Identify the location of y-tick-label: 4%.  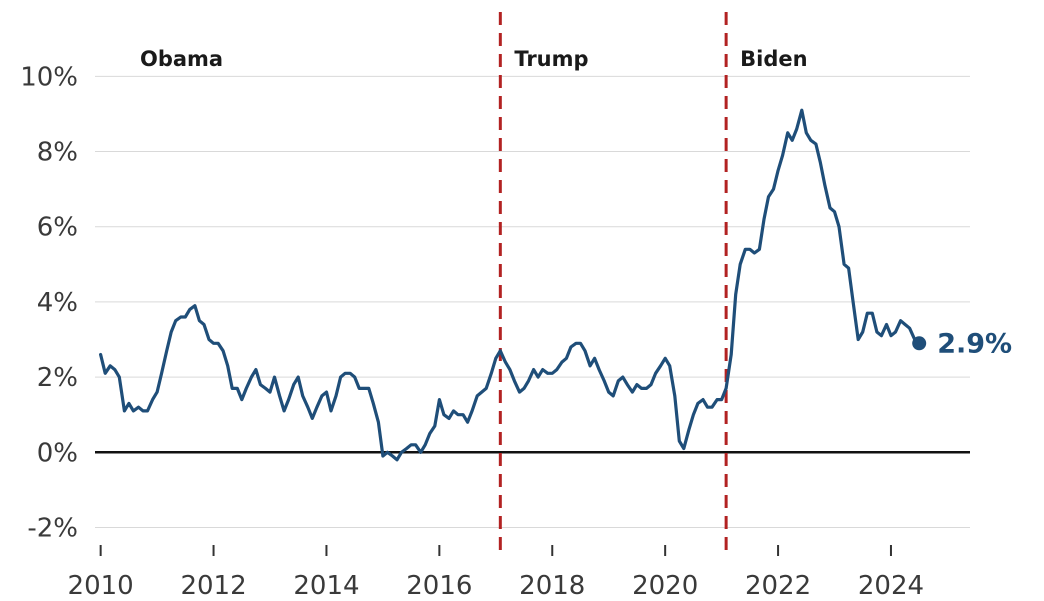
(57, 303).